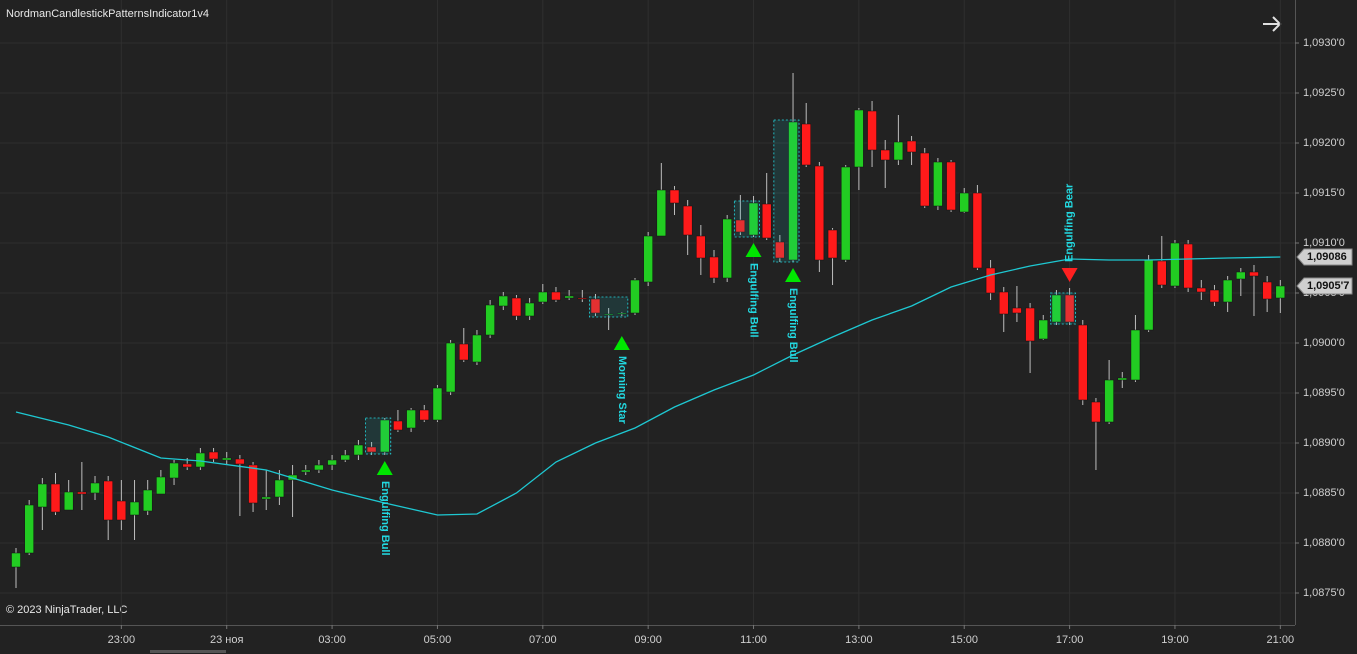  What do you see at coordinates (122, 640) in the screenshot?
I see `x-tick-label: 23:00` at bounding box center [122, 640].